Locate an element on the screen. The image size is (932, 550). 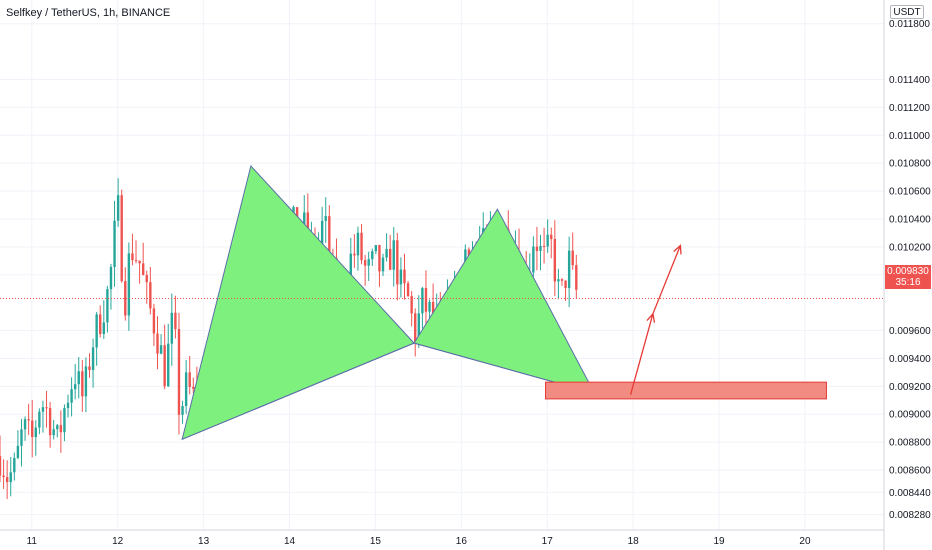
time-tick-label: 18 is located at coordinates (634, 541).